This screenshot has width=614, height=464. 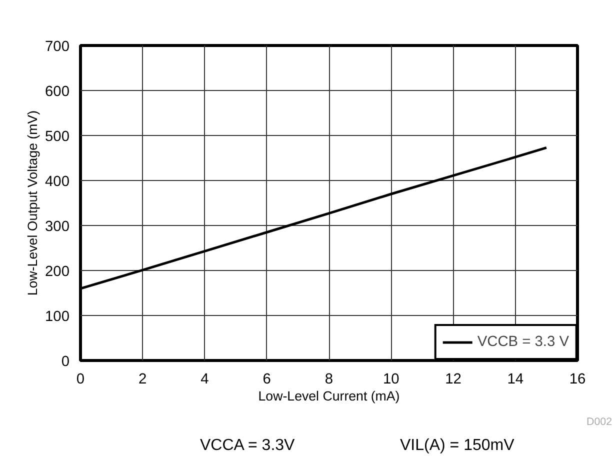 I want to click on x-axis-title: Low-Level Current (mA), so click(x=329, y=396).